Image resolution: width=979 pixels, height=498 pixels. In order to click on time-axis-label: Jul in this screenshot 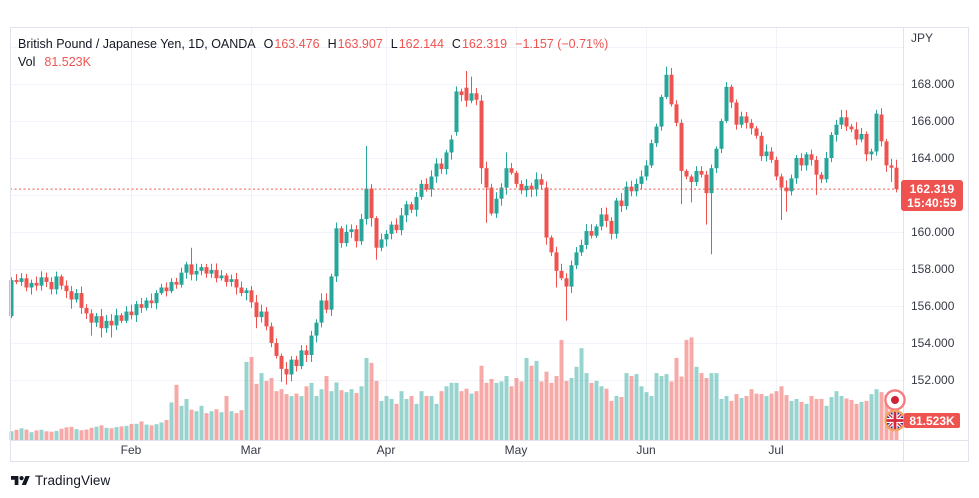, I will do `click(776, 450)`.